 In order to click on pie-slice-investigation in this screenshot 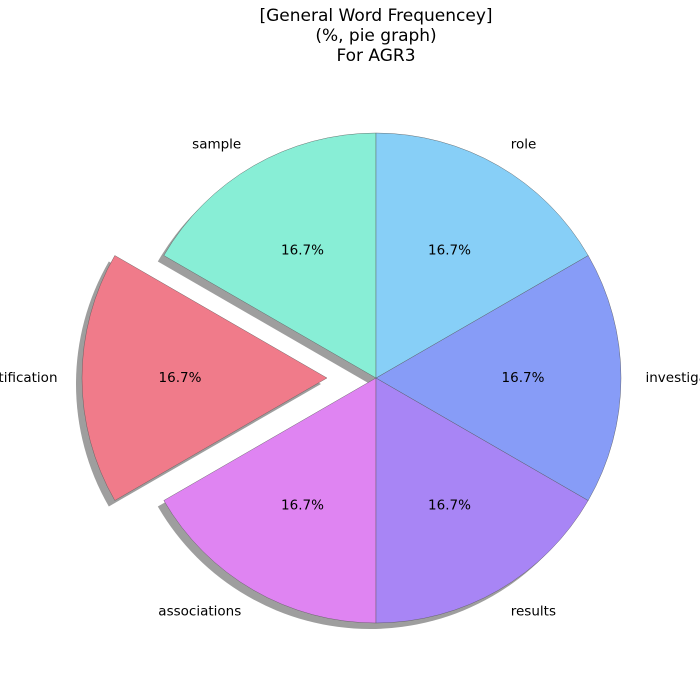, I will do `click(498, 378)`.